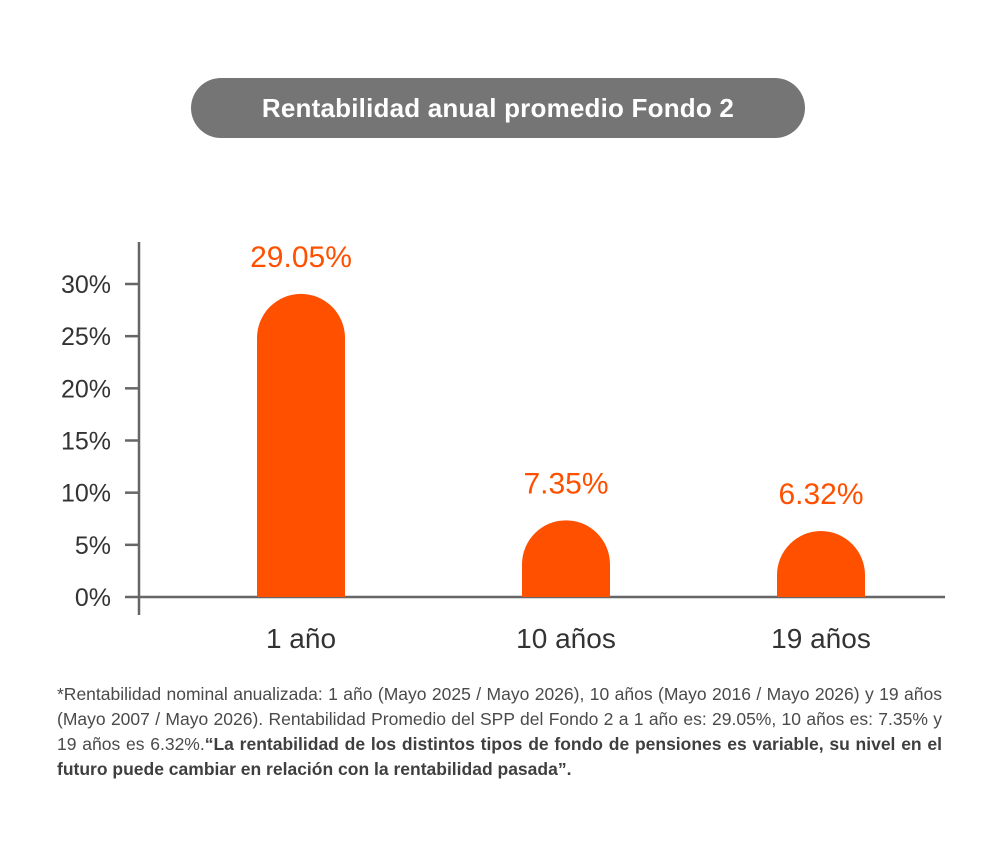 This screenshot has height=866, width=996. What do you see at coordinates (820, 494) in the screenshot?
I see `bar-value-label: 6.32%` at bounding box center [820, 494].